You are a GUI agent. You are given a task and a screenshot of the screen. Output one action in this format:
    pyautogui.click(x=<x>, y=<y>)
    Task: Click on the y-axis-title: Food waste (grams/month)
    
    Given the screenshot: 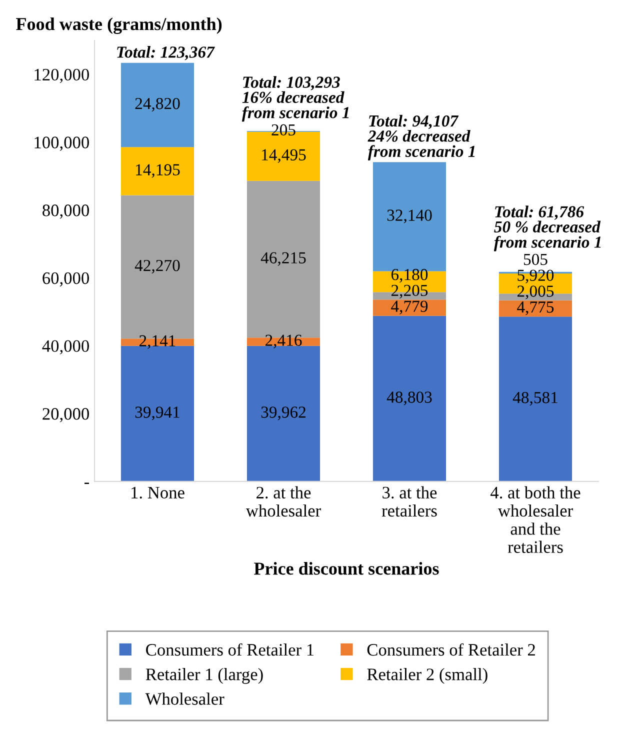 What is the action you would take?
    pyautogui.click(x=119, y=25)
    